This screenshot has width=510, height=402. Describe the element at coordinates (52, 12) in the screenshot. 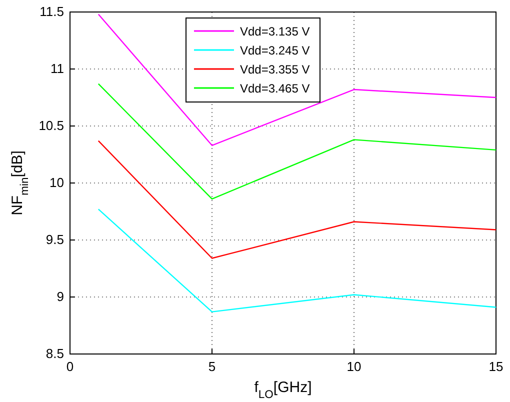

I see `y-tick-label: 11.5` at that location.